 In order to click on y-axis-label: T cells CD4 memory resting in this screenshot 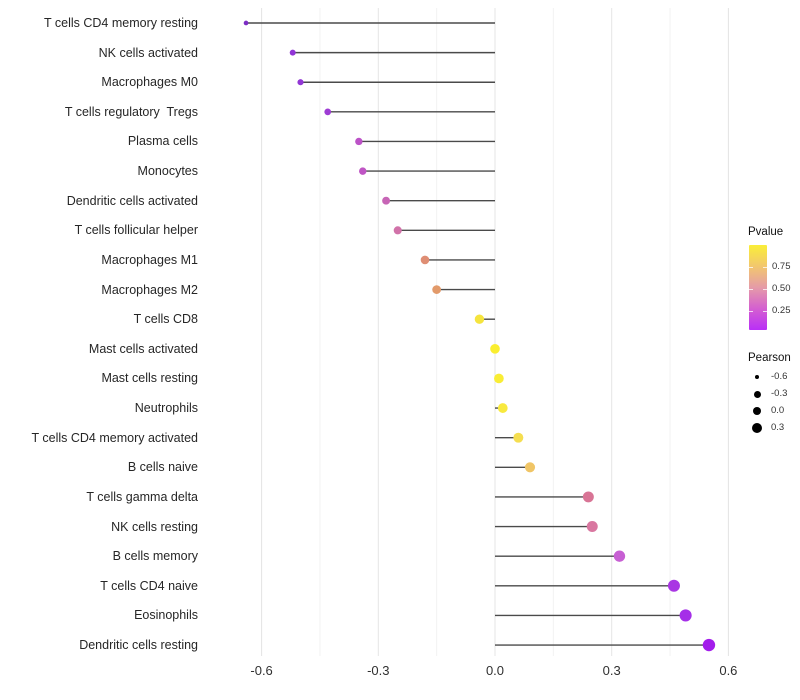, I will do `click(121, 23)`.